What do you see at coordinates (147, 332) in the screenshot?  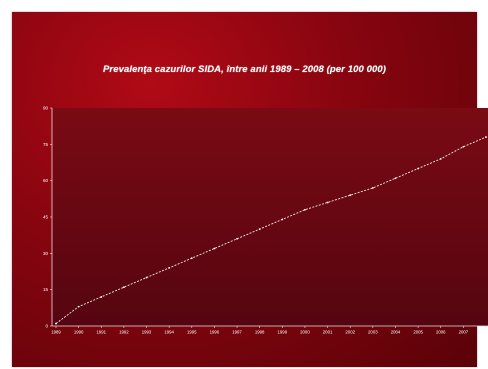 I see `x-tick-label: 1993` at bounding box center [147, 332].